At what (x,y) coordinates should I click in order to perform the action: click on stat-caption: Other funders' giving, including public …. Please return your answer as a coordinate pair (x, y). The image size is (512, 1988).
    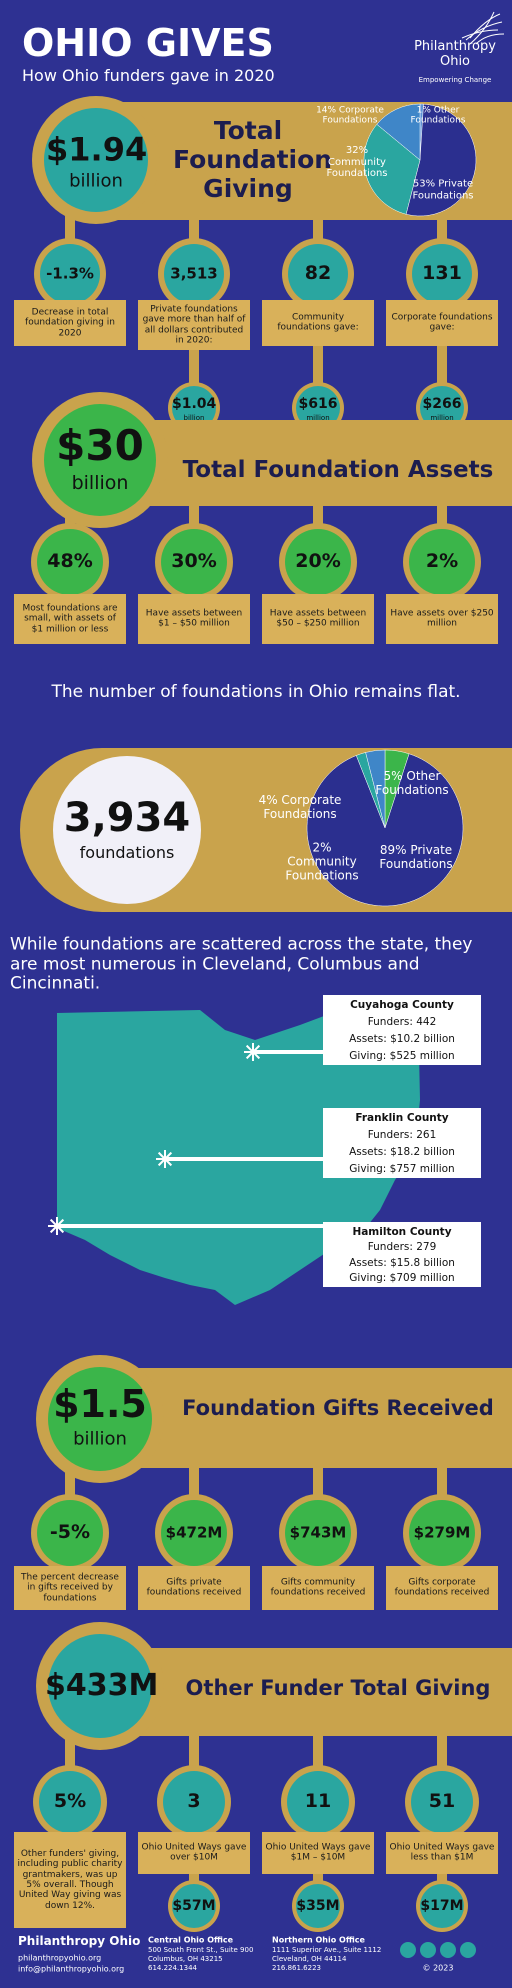
    Looking at the image, I should click on (70, 1879).